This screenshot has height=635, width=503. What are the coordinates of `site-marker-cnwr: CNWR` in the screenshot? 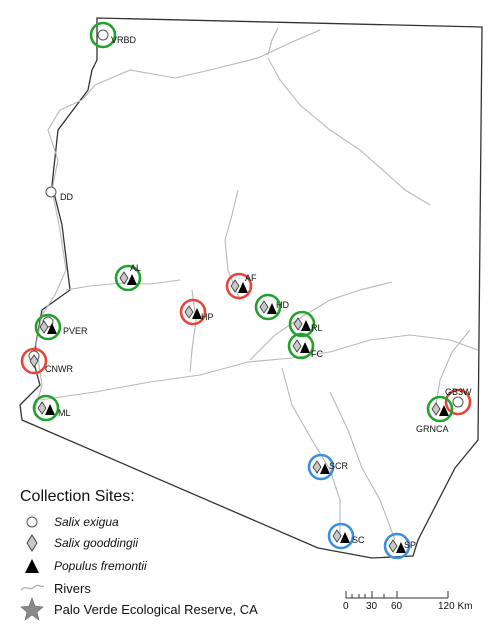 It's located at (46, 361).